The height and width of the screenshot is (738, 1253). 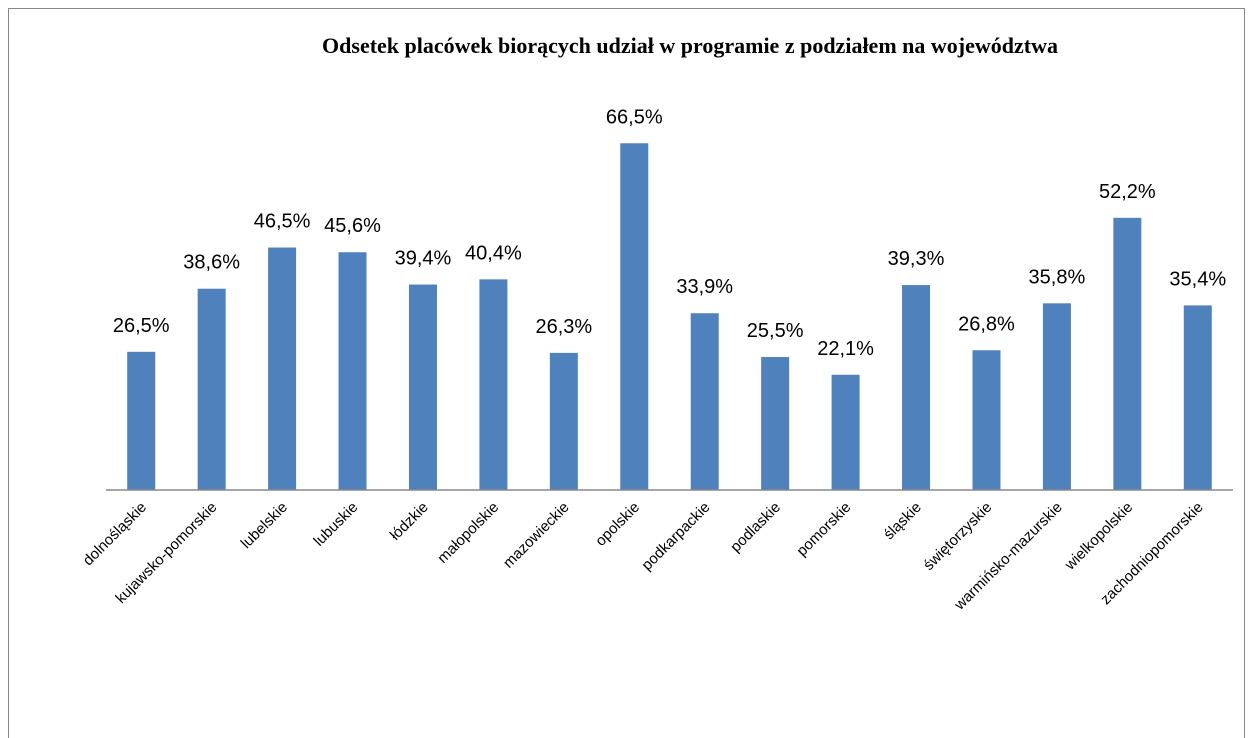 What do you see at coordinates (704, 287) in the screenshot?
I see `data-label: 33,9%` at bounding box center [704, 287].